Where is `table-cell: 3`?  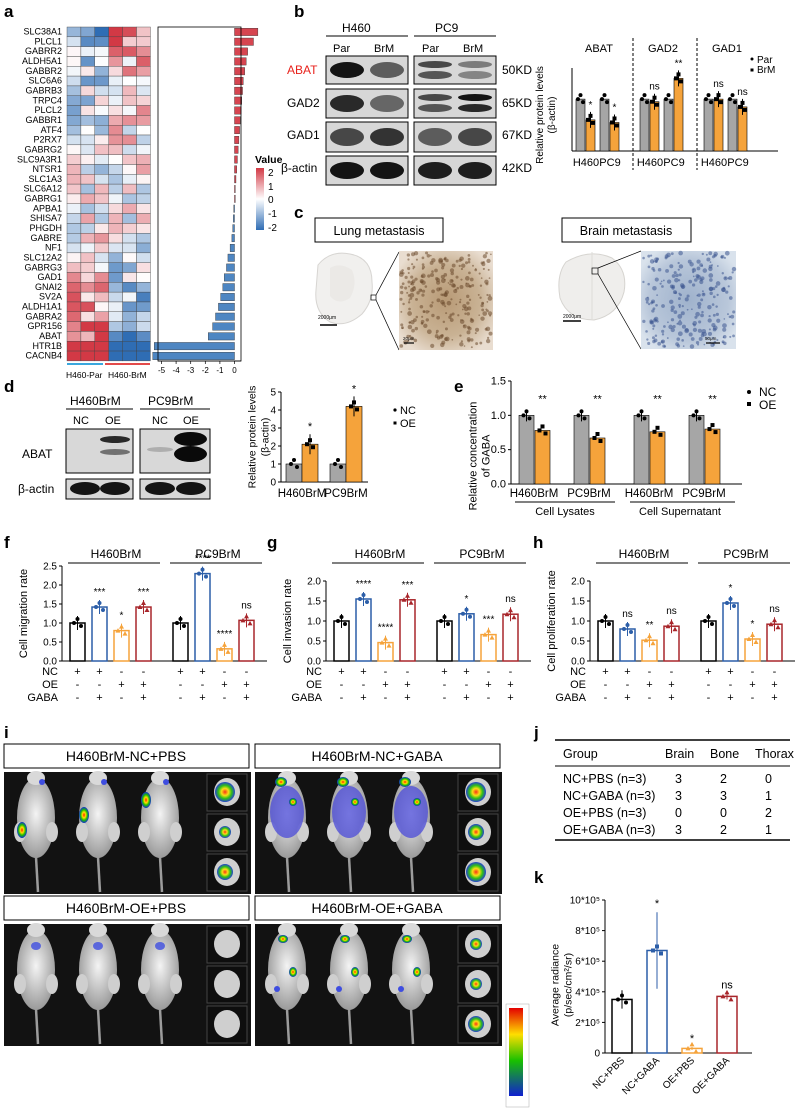 table-cell: 3 is located at coordinates (678, 779).